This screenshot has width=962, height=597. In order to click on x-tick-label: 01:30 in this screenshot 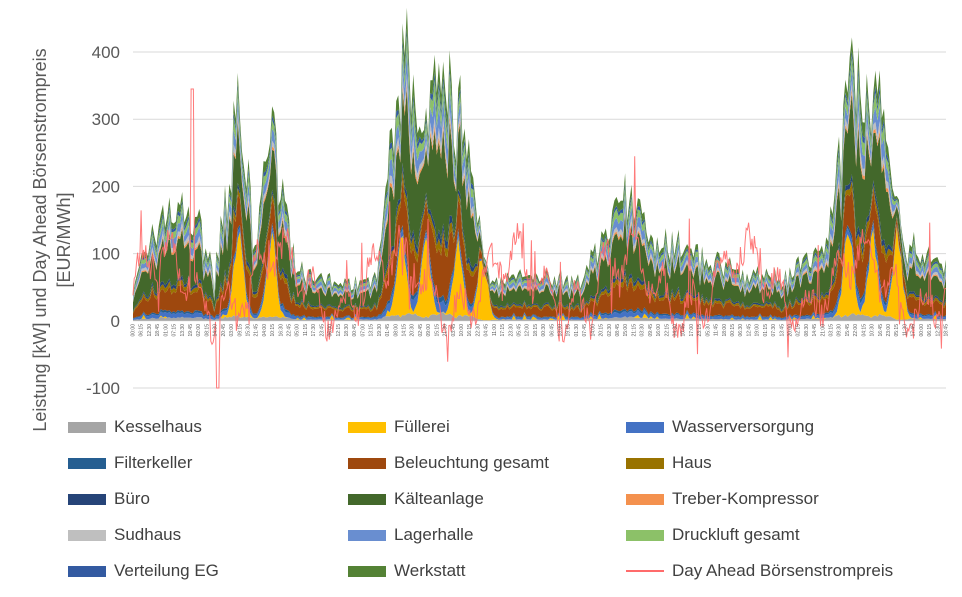, I will do `click(577, 330)`.